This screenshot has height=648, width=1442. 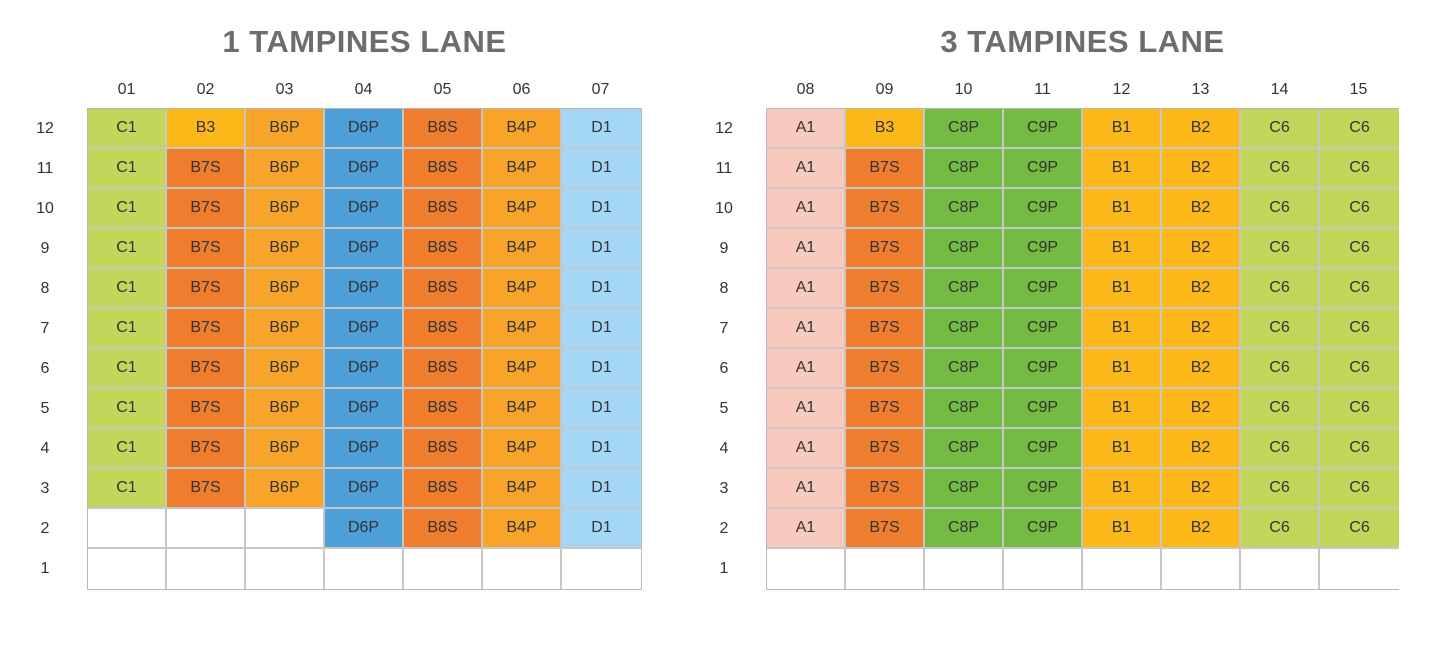 I want to click on unit-column-label: 03, so click(x=284, y=89).